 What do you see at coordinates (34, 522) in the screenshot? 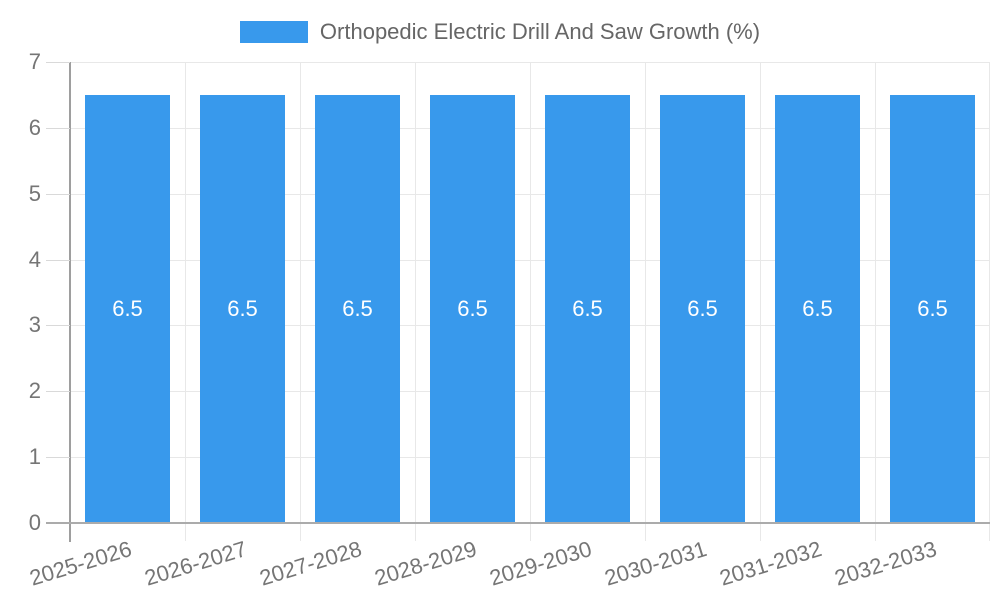
I see `y-axis-label: 0` at bounding box center [34, 522].